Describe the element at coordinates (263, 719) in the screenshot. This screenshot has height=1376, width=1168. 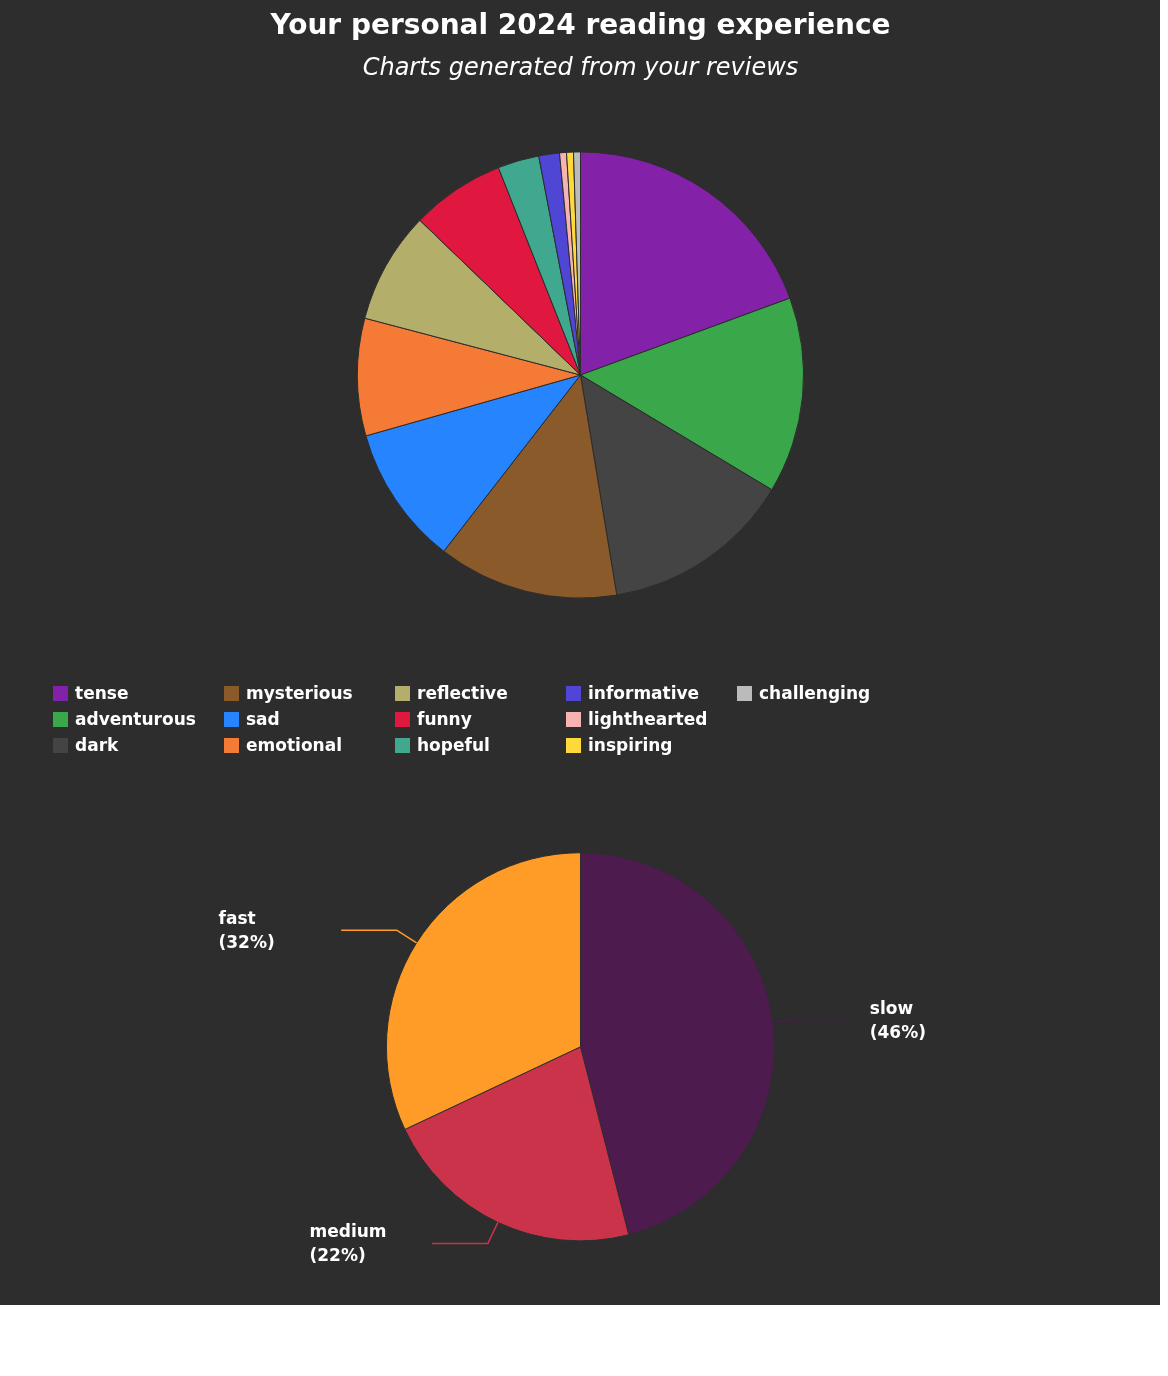
I see `legend-label: sad` at that location.